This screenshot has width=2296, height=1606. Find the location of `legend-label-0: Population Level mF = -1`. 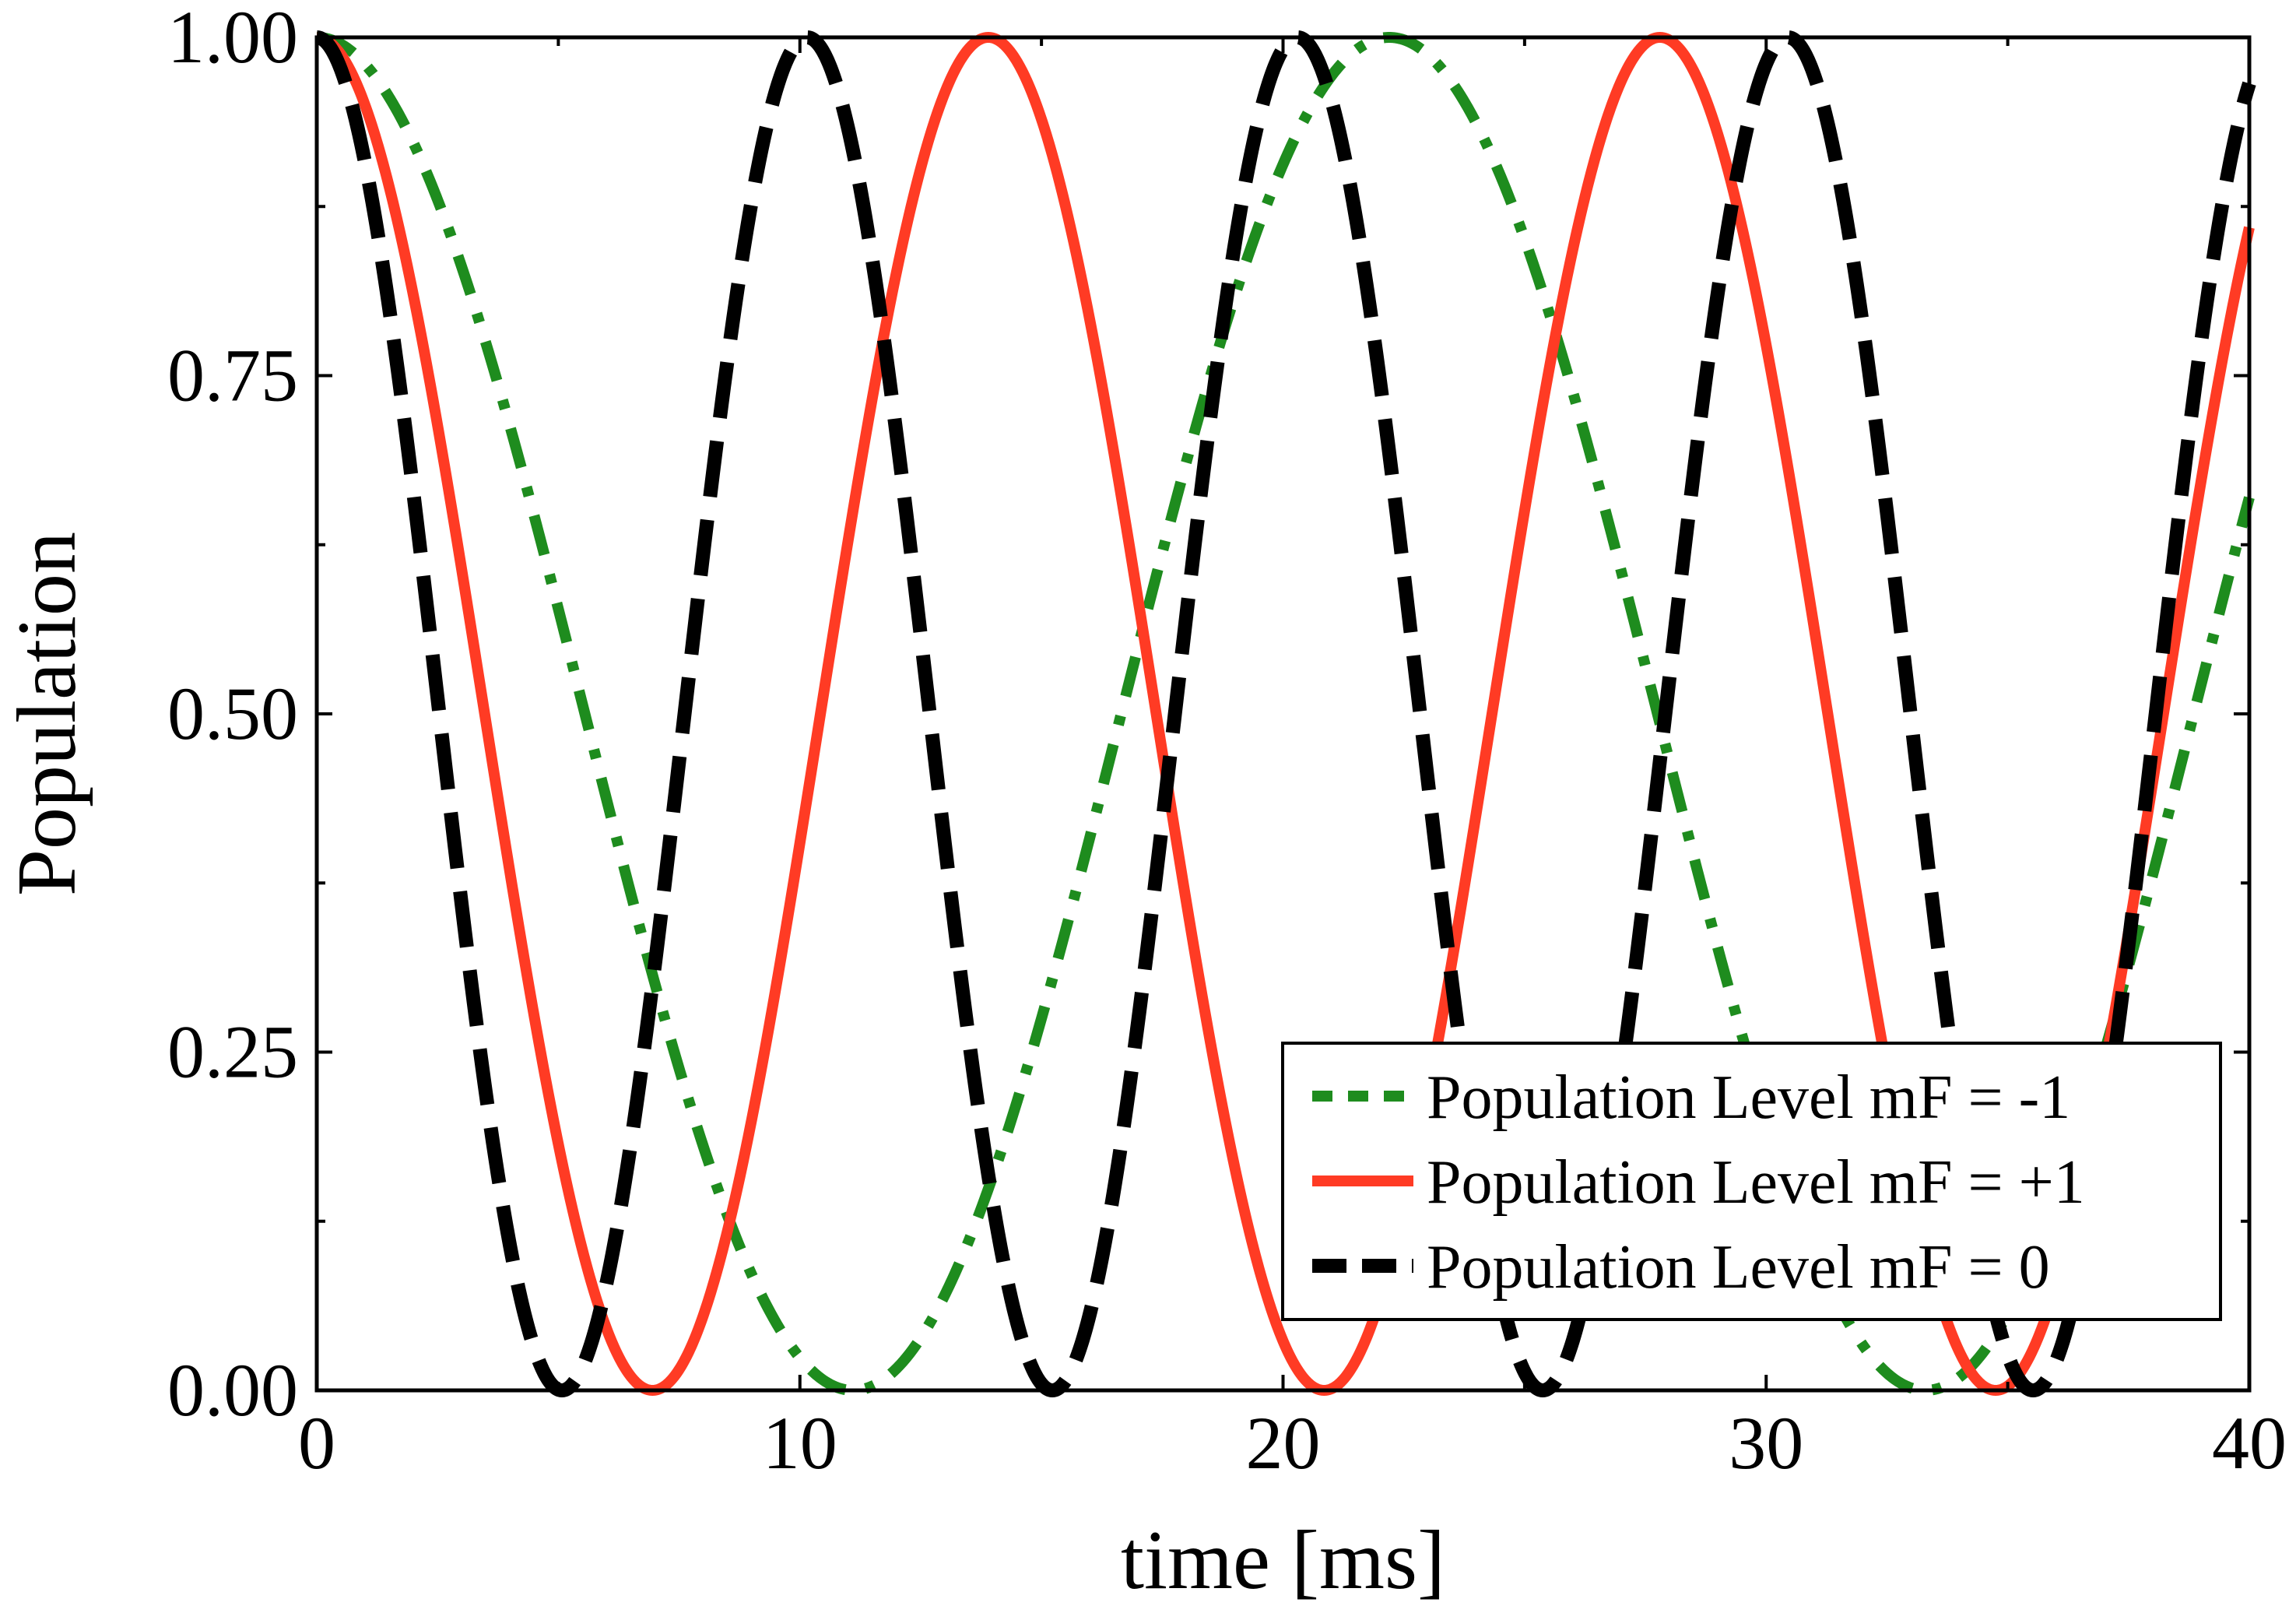

legend-label-0: Population Level mF = -1 is located at coordinates (1748, 1097).